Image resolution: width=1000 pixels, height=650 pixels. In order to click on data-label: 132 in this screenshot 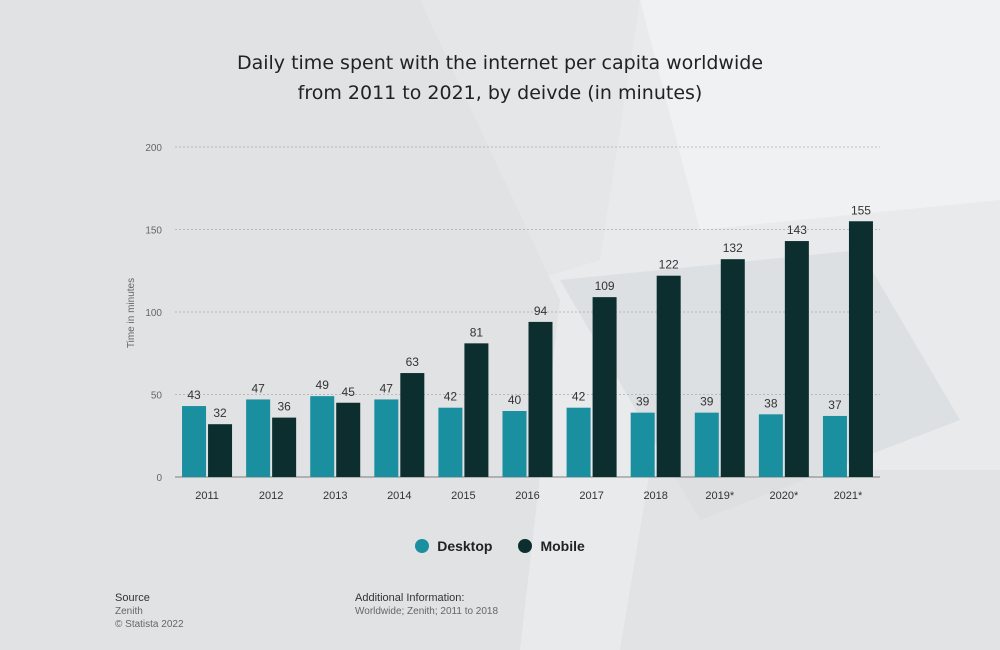, I will do `click(733, 248)`.